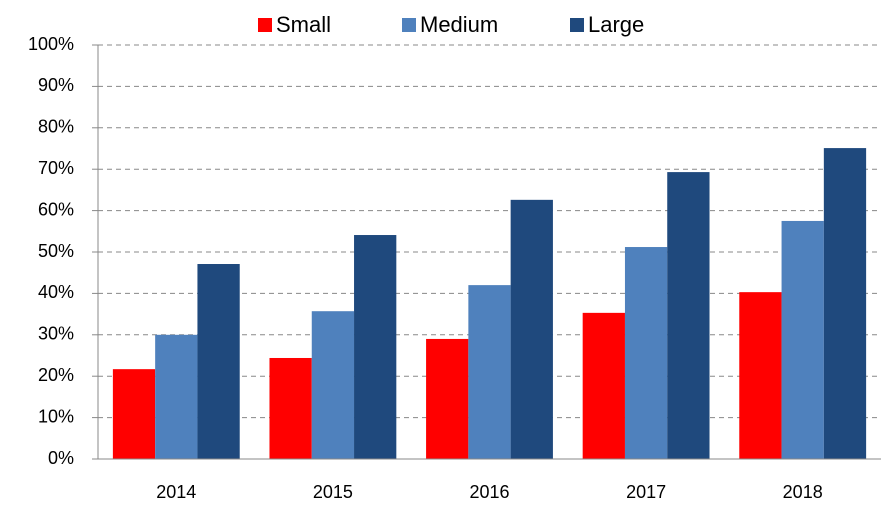 This screenshot has width=881, height=505. Describe the element at coordinates (56, 334) in the screenshot. I see `y-tick-label: 30%` at that location.